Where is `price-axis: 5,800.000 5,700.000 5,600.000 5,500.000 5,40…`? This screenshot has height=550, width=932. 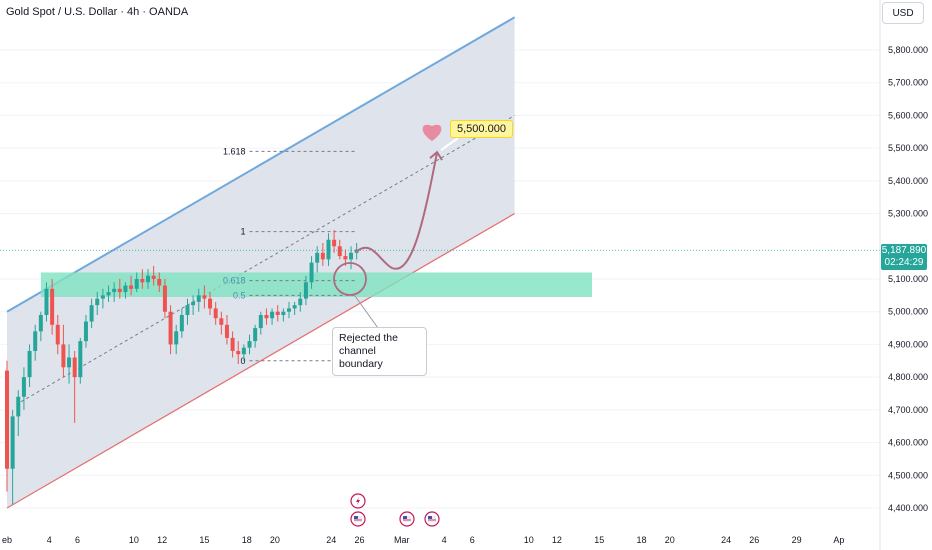 price-axis: 5,800.000 5,700.000 5,600.000 5,500.000 5,40… is located at coordinates (908, 279).